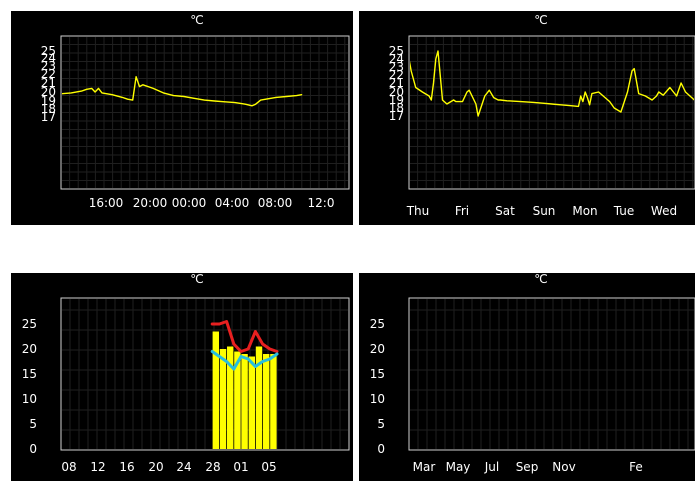 The height and width of the screenshot is (481, 695). Describe the element at coordinates (458, 467) in the screenshot. I see `x-tick-label: May` at that location.